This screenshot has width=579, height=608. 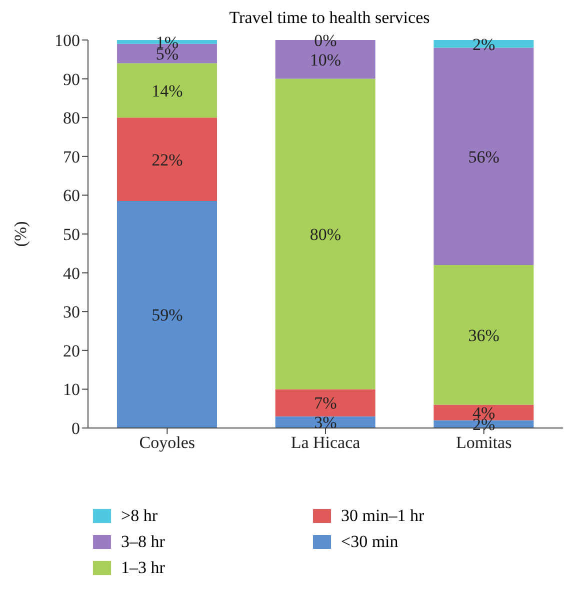 What do you see at coordinates (71, 118) in the screenshot?
I see `y-tick-label: 80` at bounding box center [71, 118].